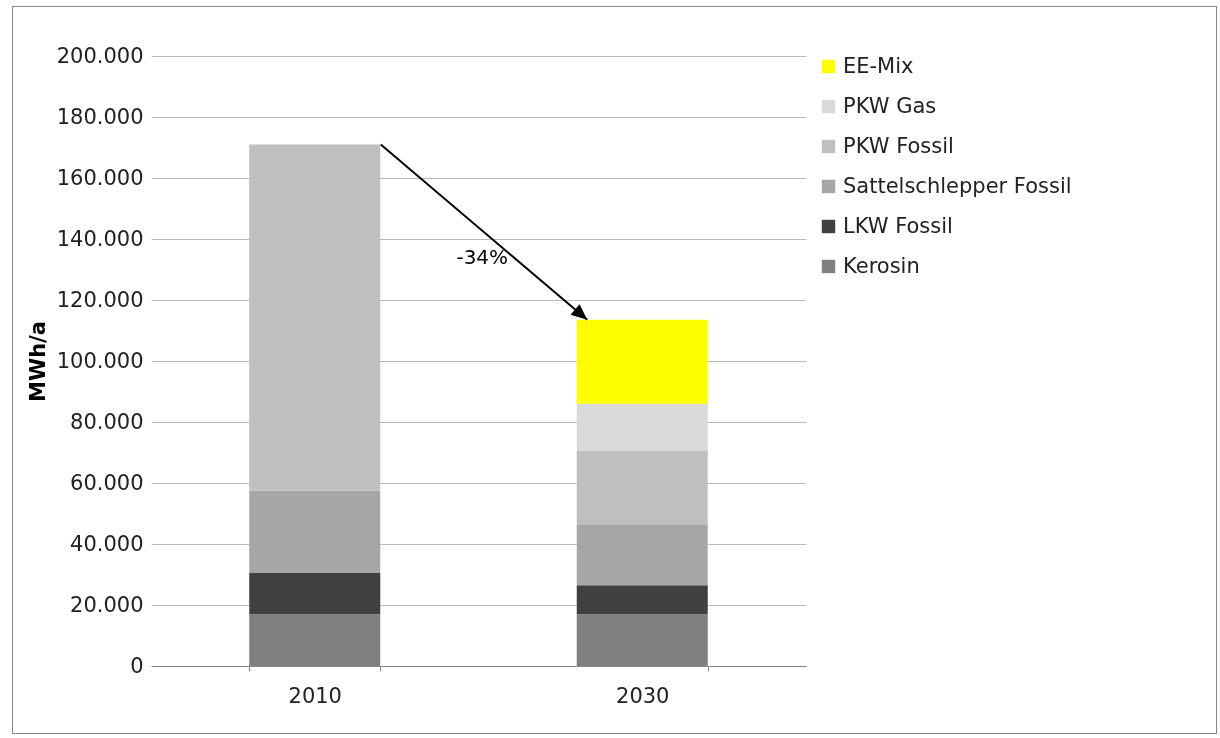  What do you see at coordinates (107, 421) in the screenshot?
I see `y-tick-label: 80.000` at bounding box center [107, 421].